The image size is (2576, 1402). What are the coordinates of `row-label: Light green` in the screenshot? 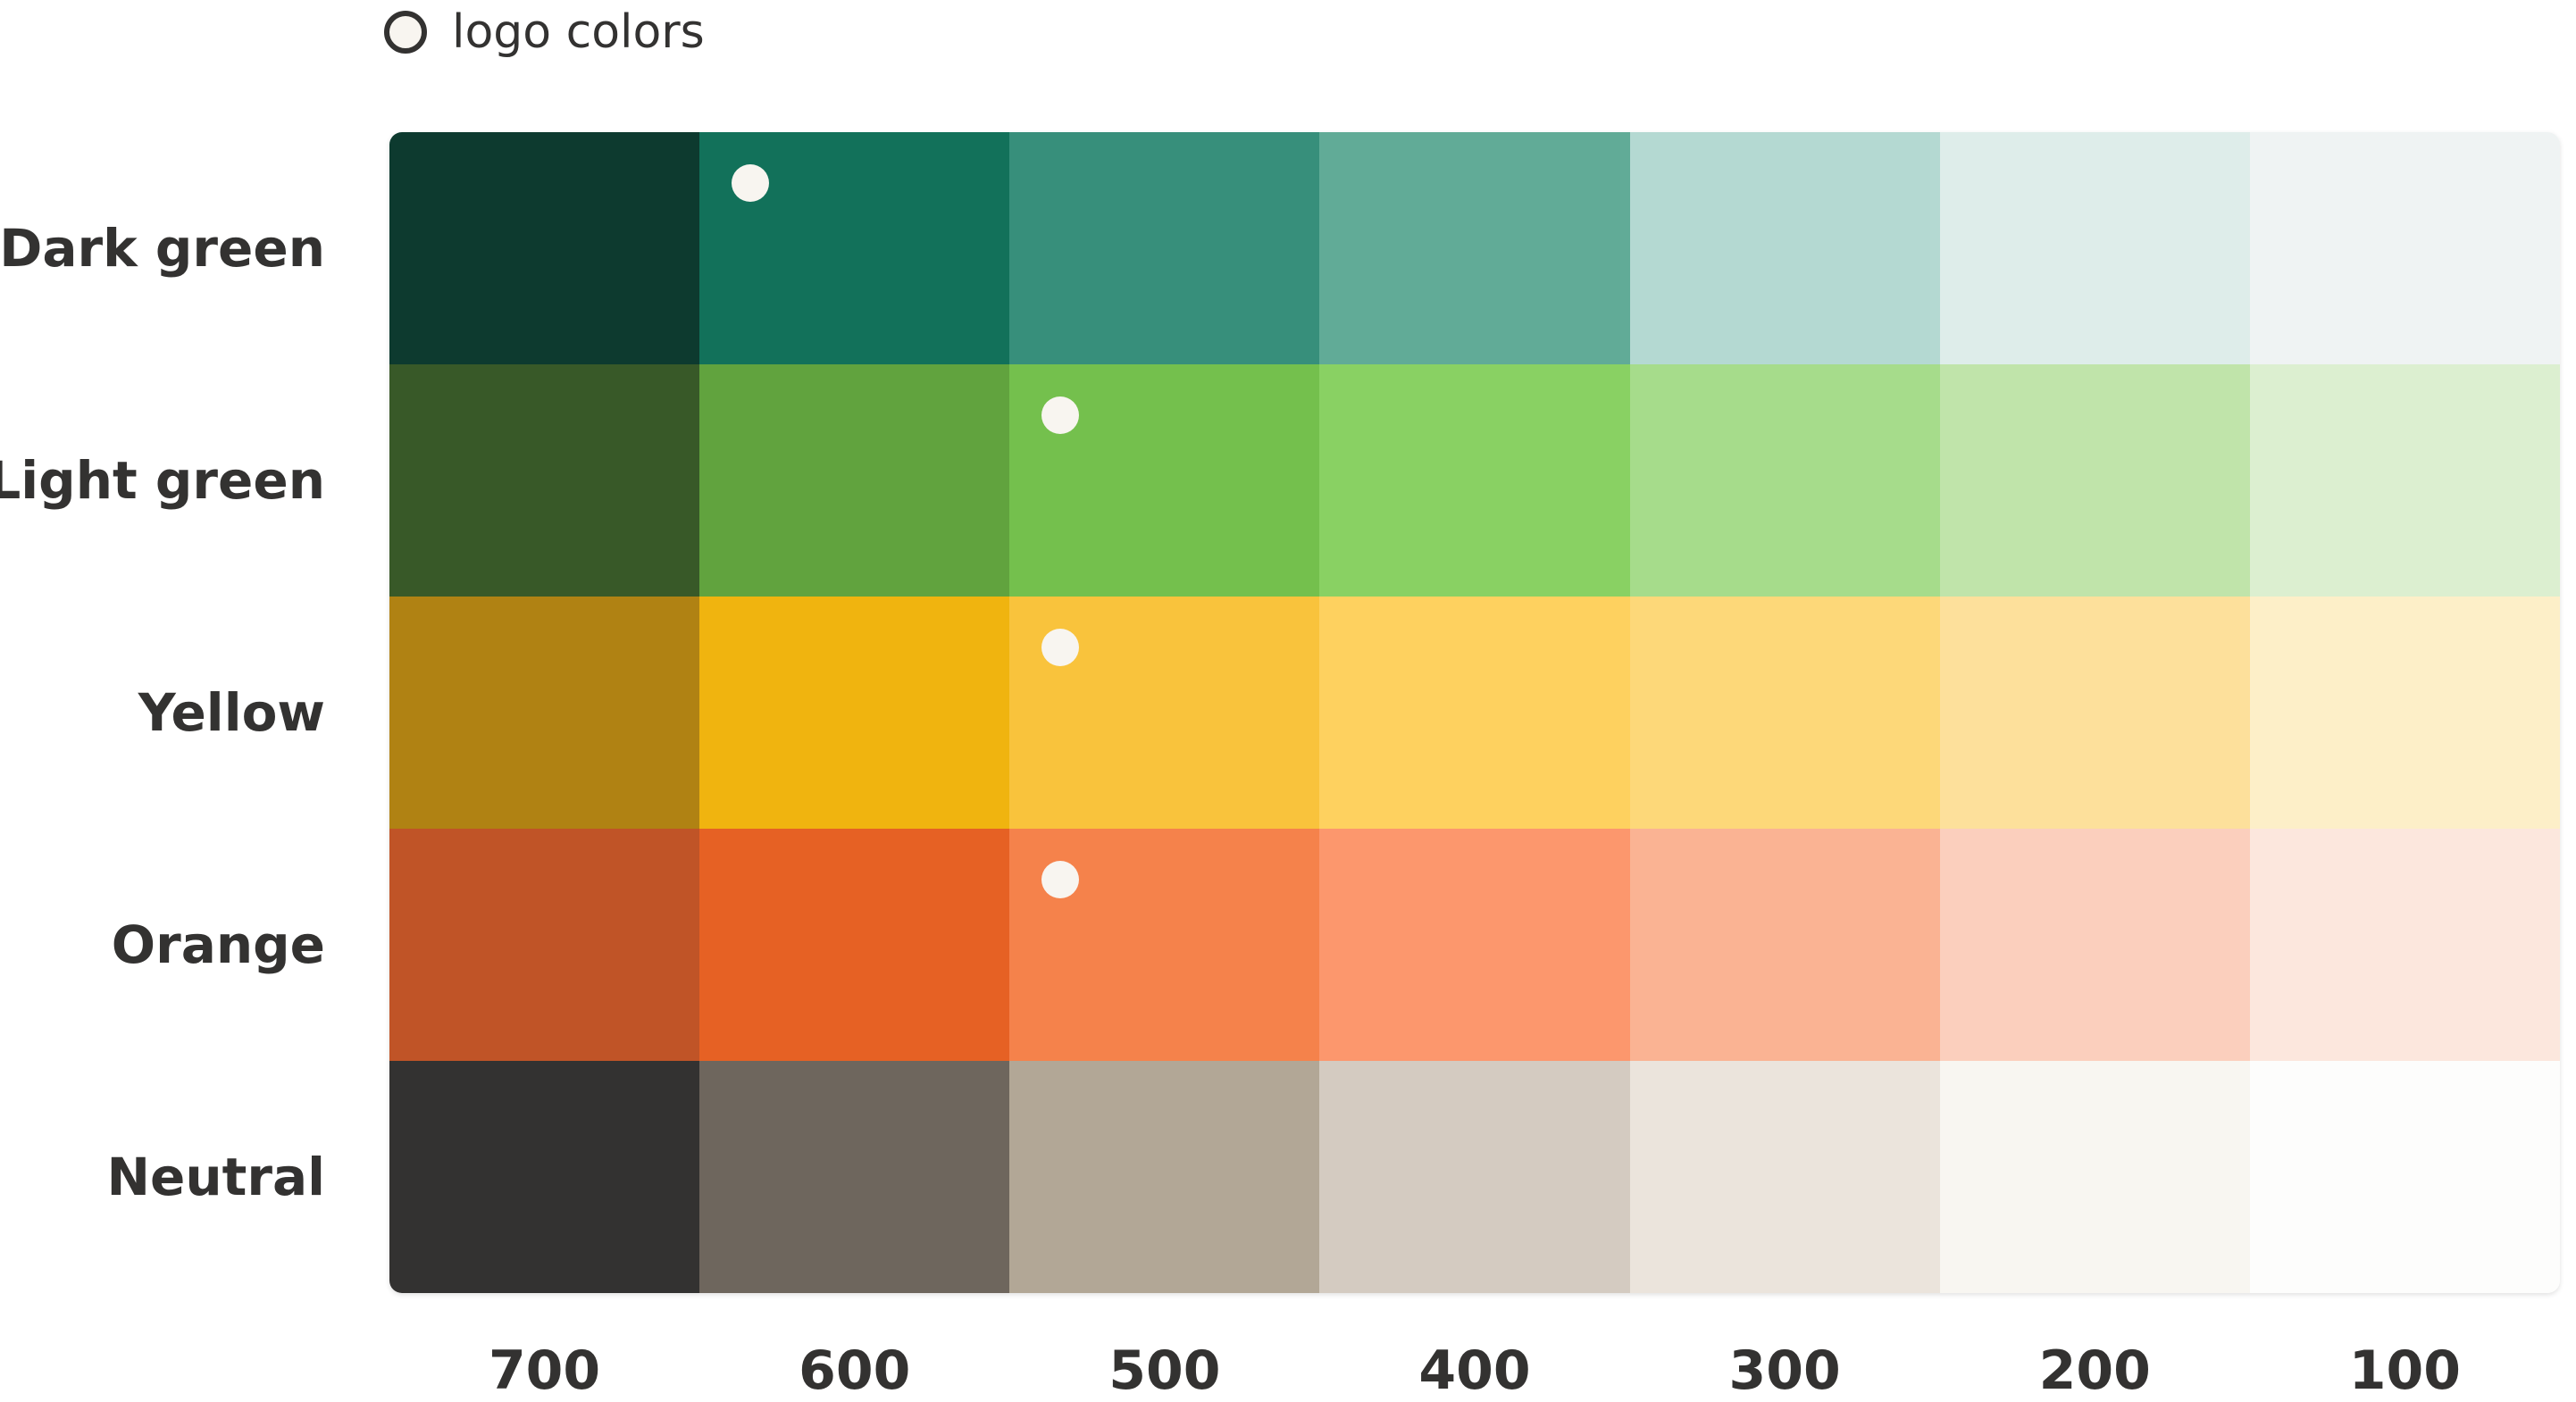 It's located at (163, 480).